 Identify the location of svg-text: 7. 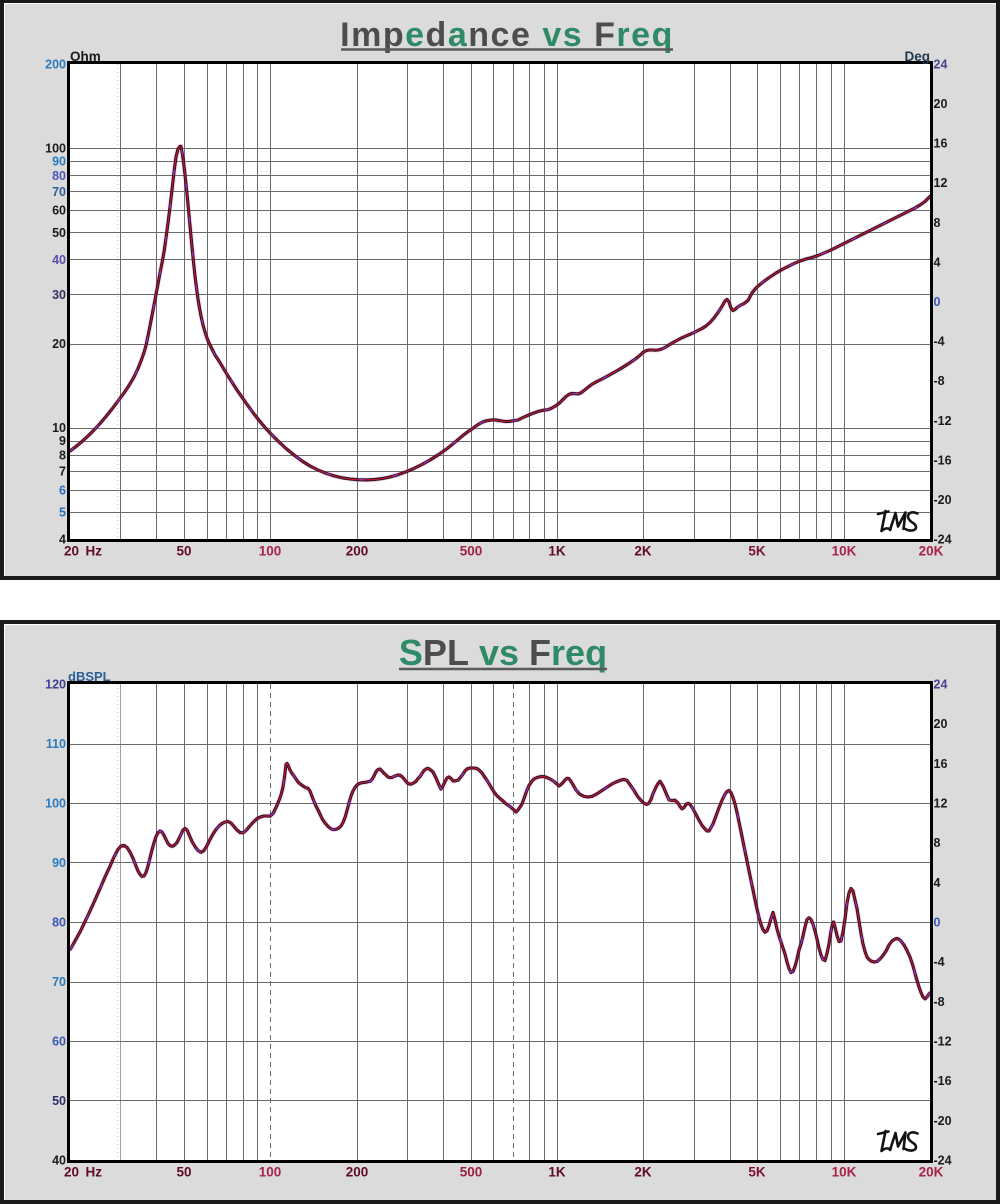
(62, 472).